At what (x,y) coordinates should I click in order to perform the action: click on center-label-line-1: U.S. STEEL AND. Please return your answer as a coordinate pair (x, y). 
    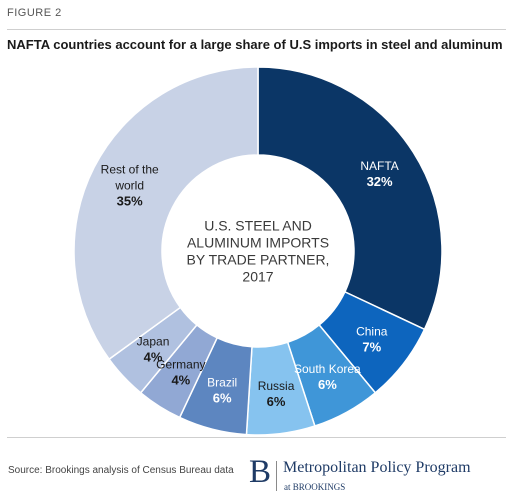
    Looking at the image, I should click on (258, 226).